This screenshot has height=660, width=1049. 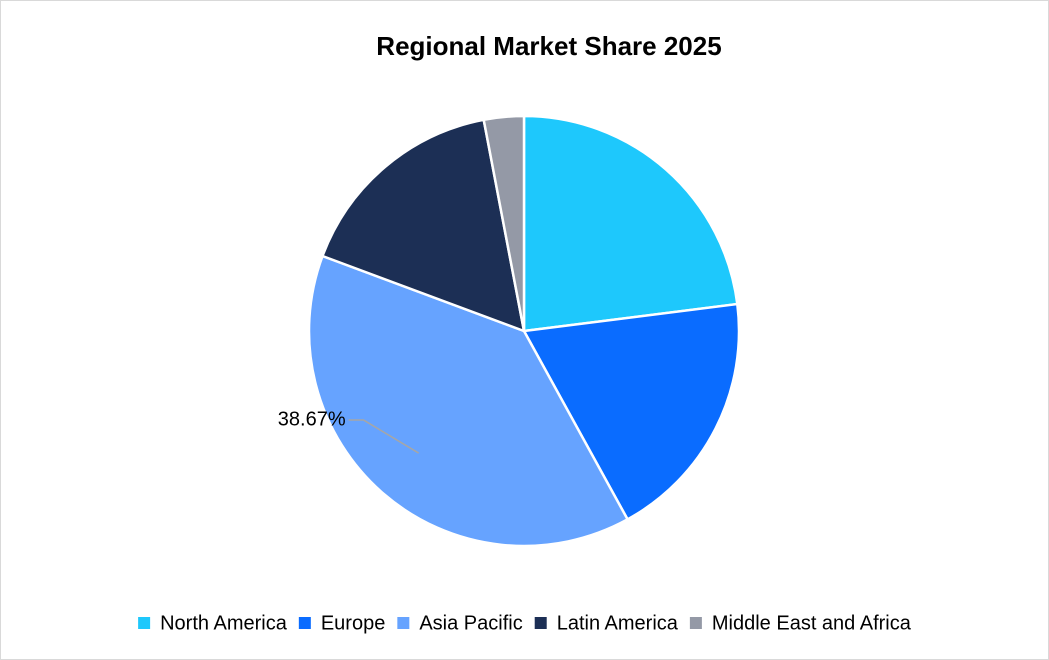 I want to click on legend-label: Middle East and Africa, so click(x=812, y=623).